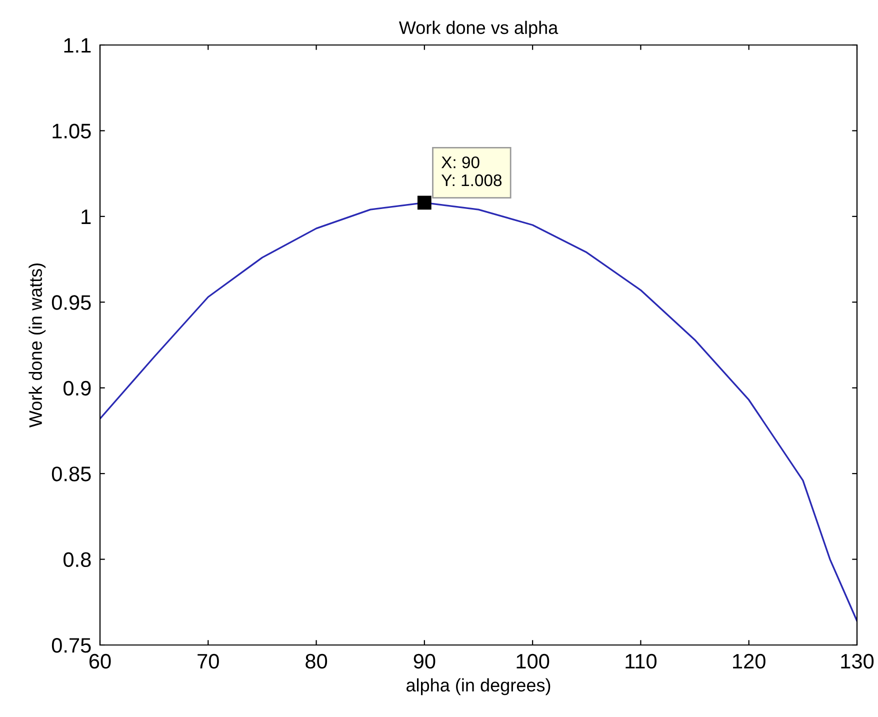 The width and height of the screenshot is (878, 717). What do you see at coordinates (71, 302) in the screenshot?
I see `y-tick-label: 0.95` at bounding box center [71, 302].